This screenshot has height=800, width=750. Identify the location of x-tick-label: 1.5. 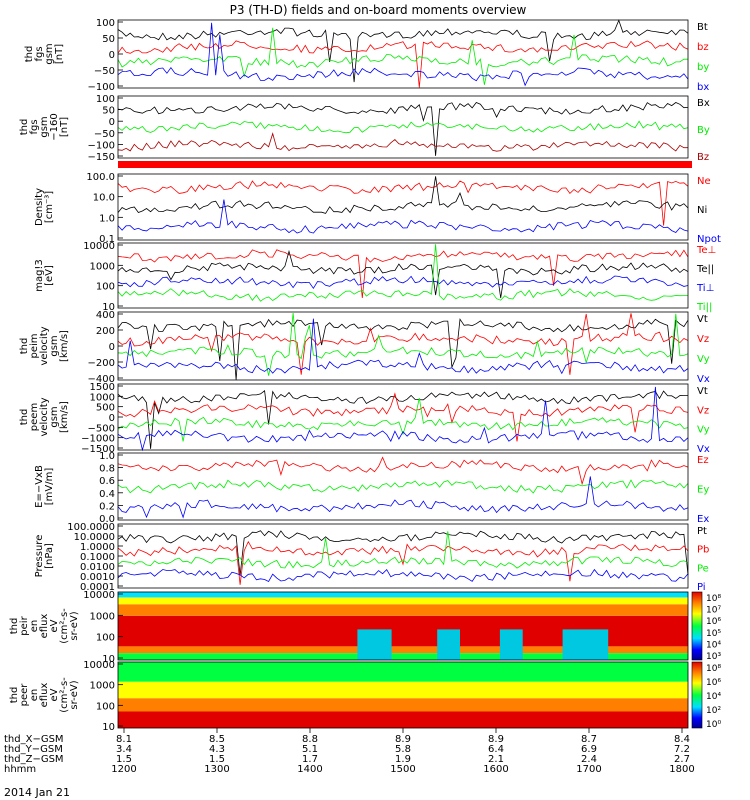
(217, 759).